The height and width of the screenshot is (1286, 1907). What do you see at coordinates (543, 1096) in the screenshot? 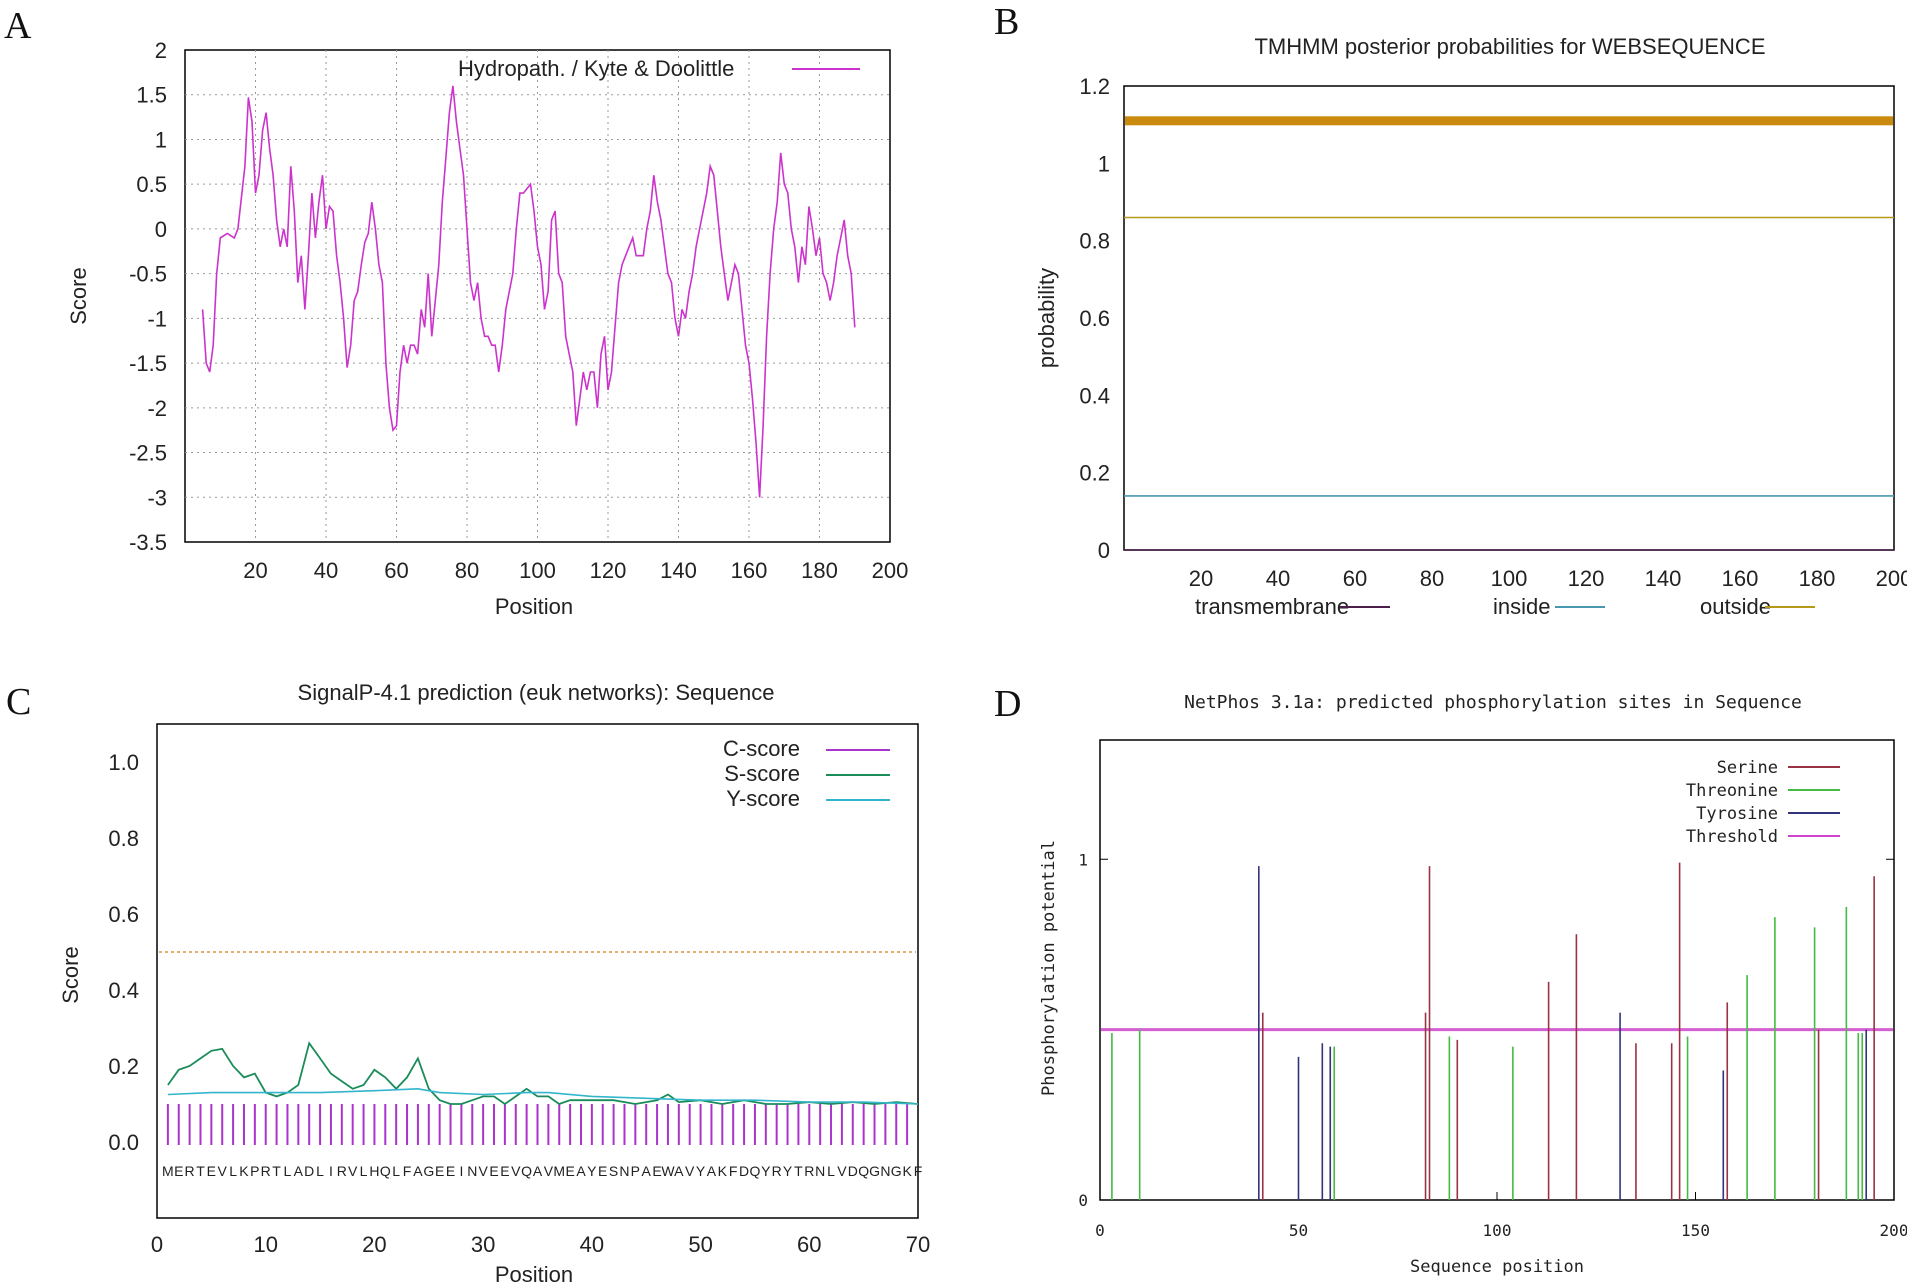
I see `chart-c-y-score-line` at bounding box center [543, 1096].